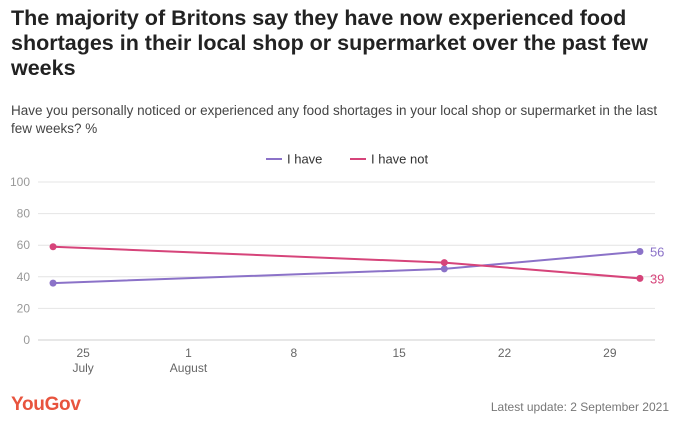  What do you see at coordinates (188, 353) in the screenshot?
I see `x-tick-label-1: 1` at bounding box center [188, 353].